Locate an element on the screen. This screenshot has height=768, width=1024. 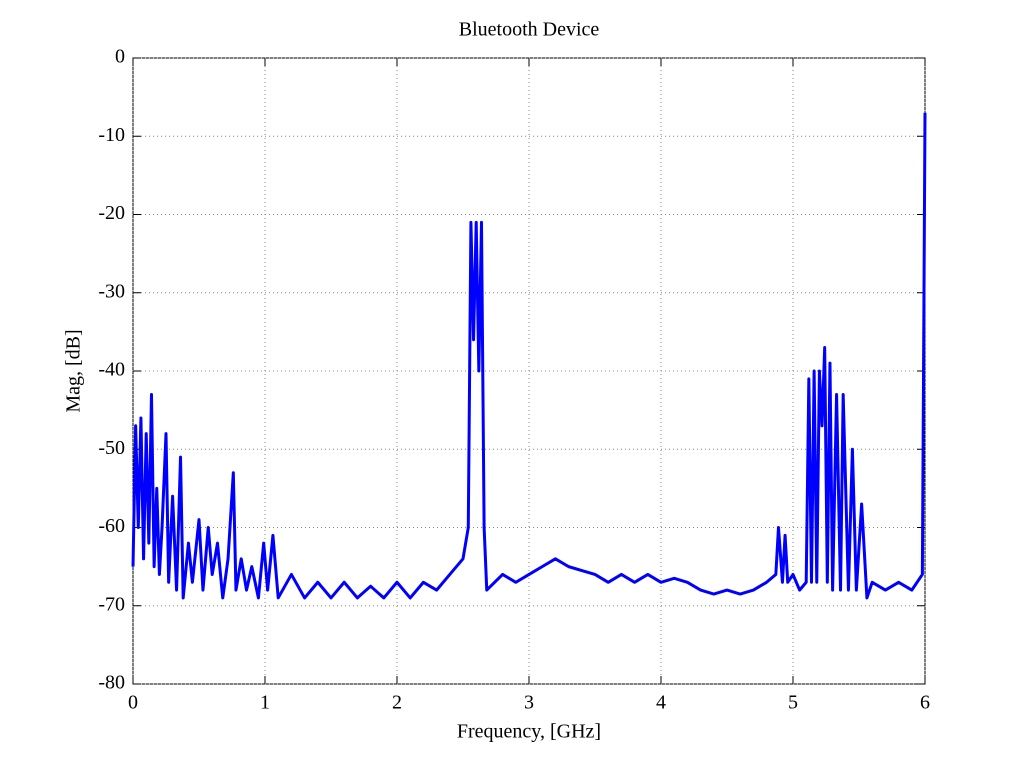
y-tick-label: 0 is located at coordinates (120, 57).